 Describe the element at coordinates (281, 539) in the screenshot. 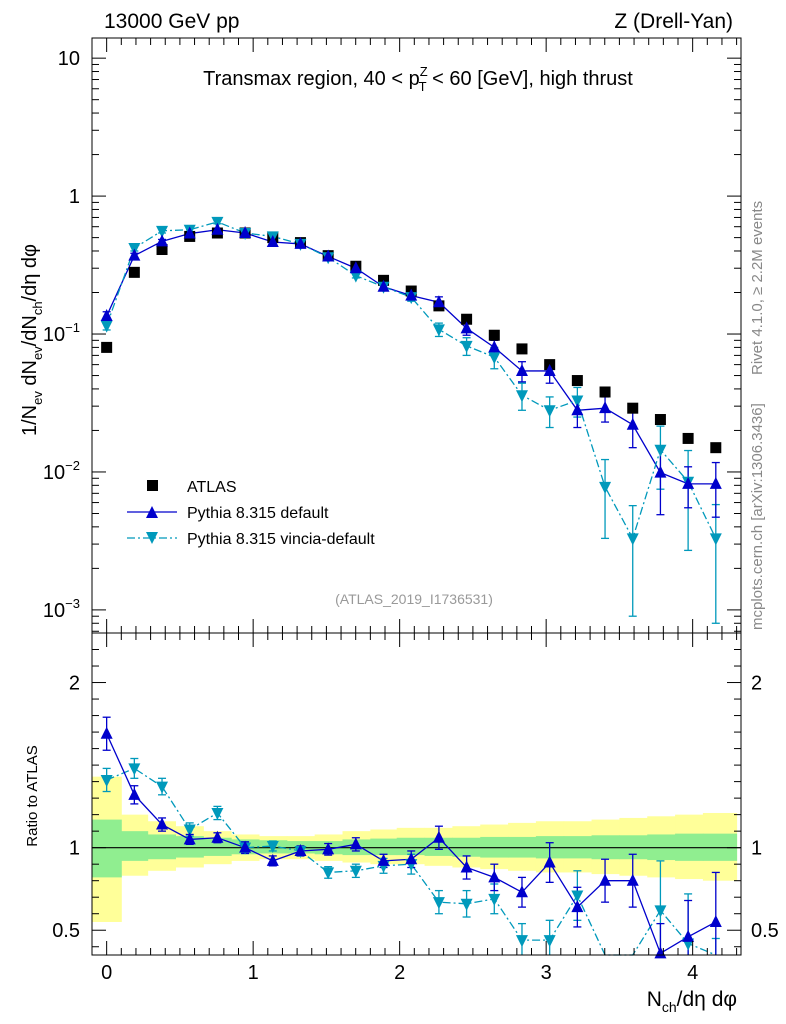

I see `legend-vincia-label: Pythia 8.315 vincia-default` at that location.